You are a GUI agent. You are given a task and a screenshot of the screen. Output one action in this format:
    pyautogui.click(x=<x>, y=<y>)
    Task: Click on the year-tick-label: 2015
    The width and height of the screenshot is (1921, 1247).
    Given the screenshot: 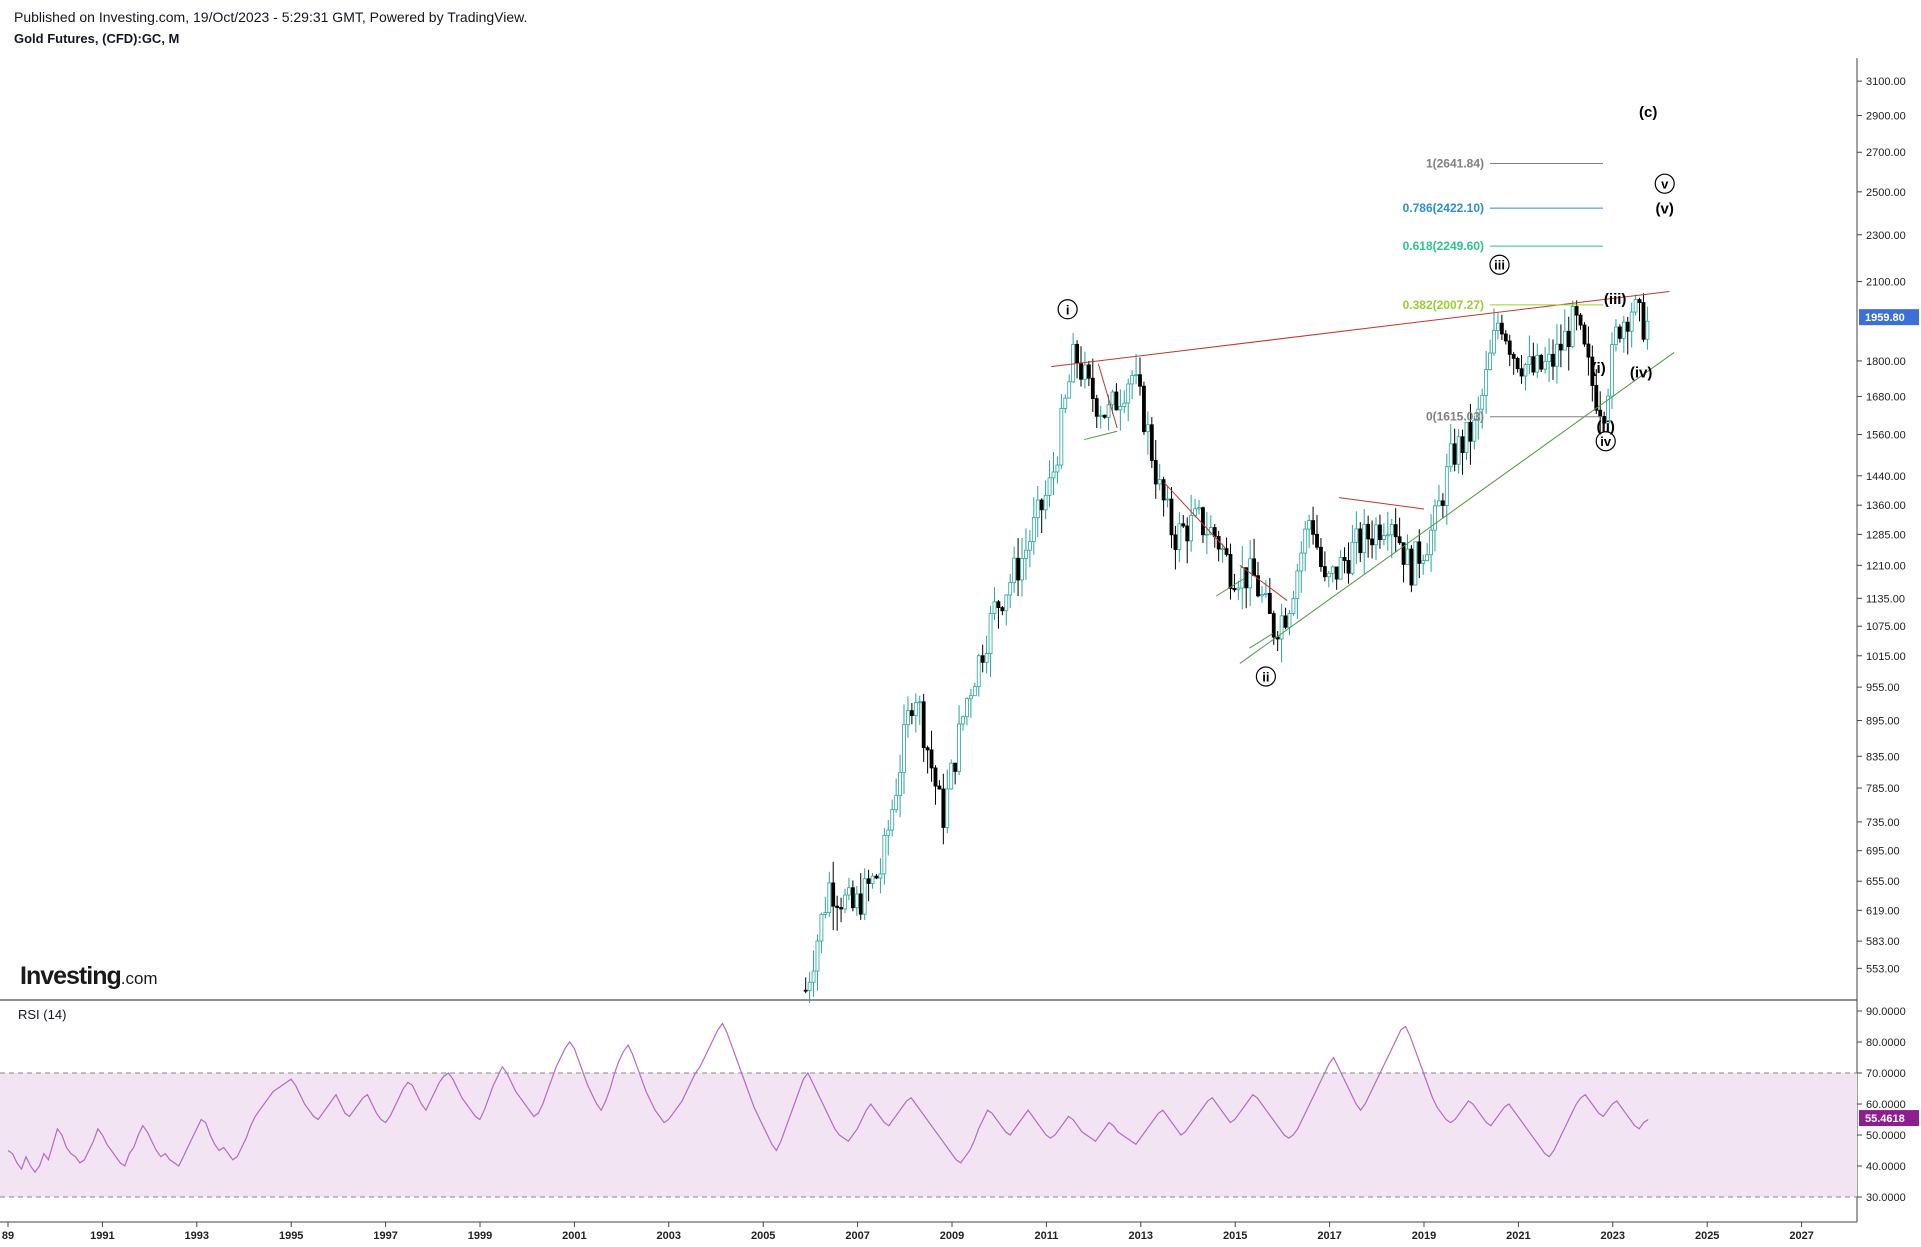 What is the action you would take?
    pyautogui.click(x=1235, y=1236)
    